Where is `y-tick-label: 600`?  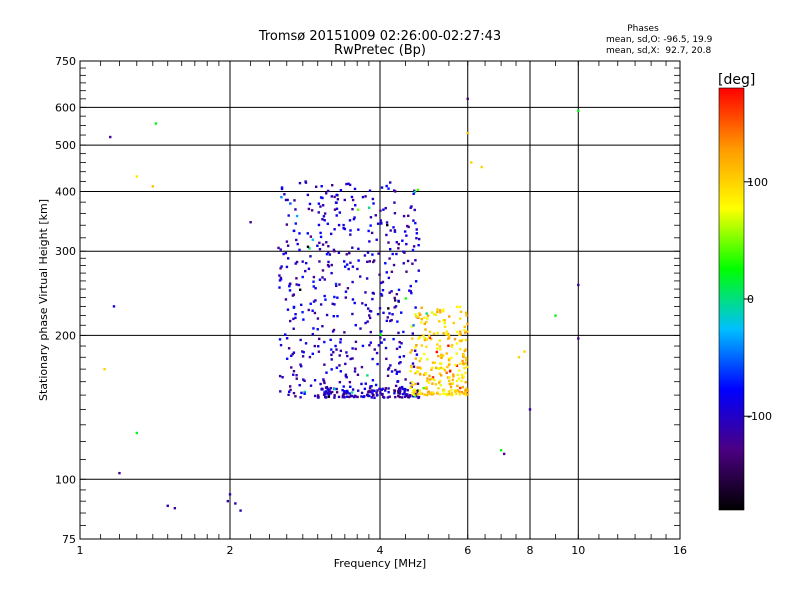 y-tick-label: 600 is located at coordinates (65, 107).